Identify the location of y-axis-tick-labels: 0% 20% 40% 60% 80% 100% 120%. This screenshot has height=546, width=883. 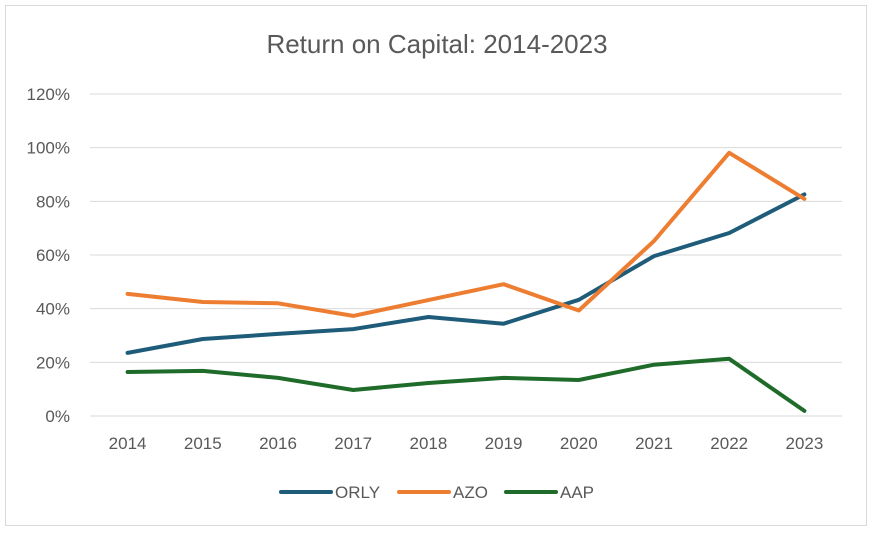
(48, 255).